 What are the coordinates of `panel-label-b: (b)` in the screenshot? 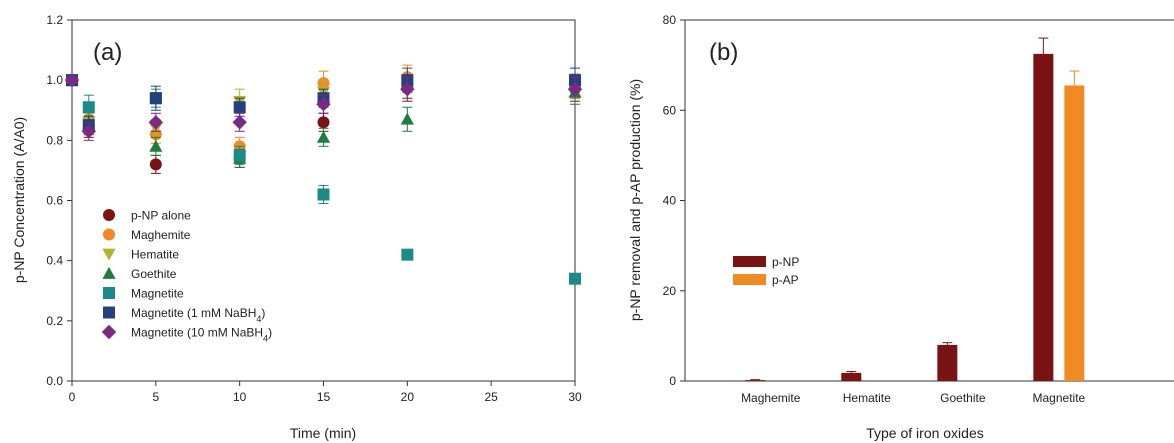 It's located at (723, 52).